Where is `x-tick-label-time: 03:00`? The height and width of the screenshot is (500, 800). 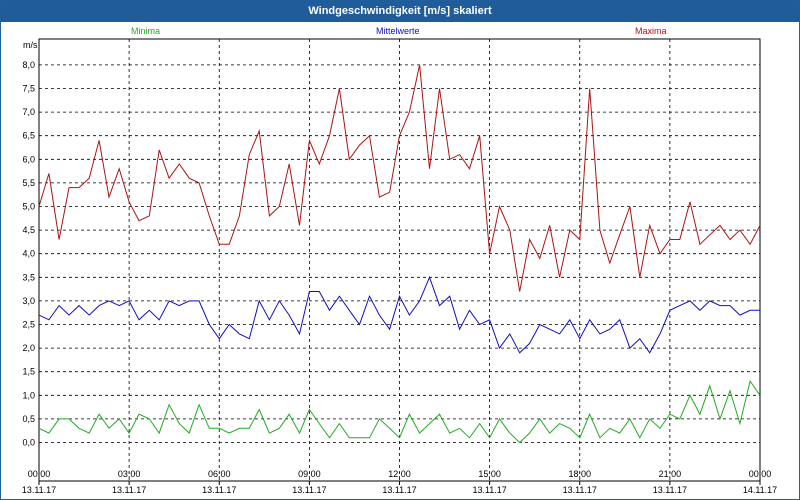 x-tick-label-time: 03:00 is located at coordinates (129, 474).